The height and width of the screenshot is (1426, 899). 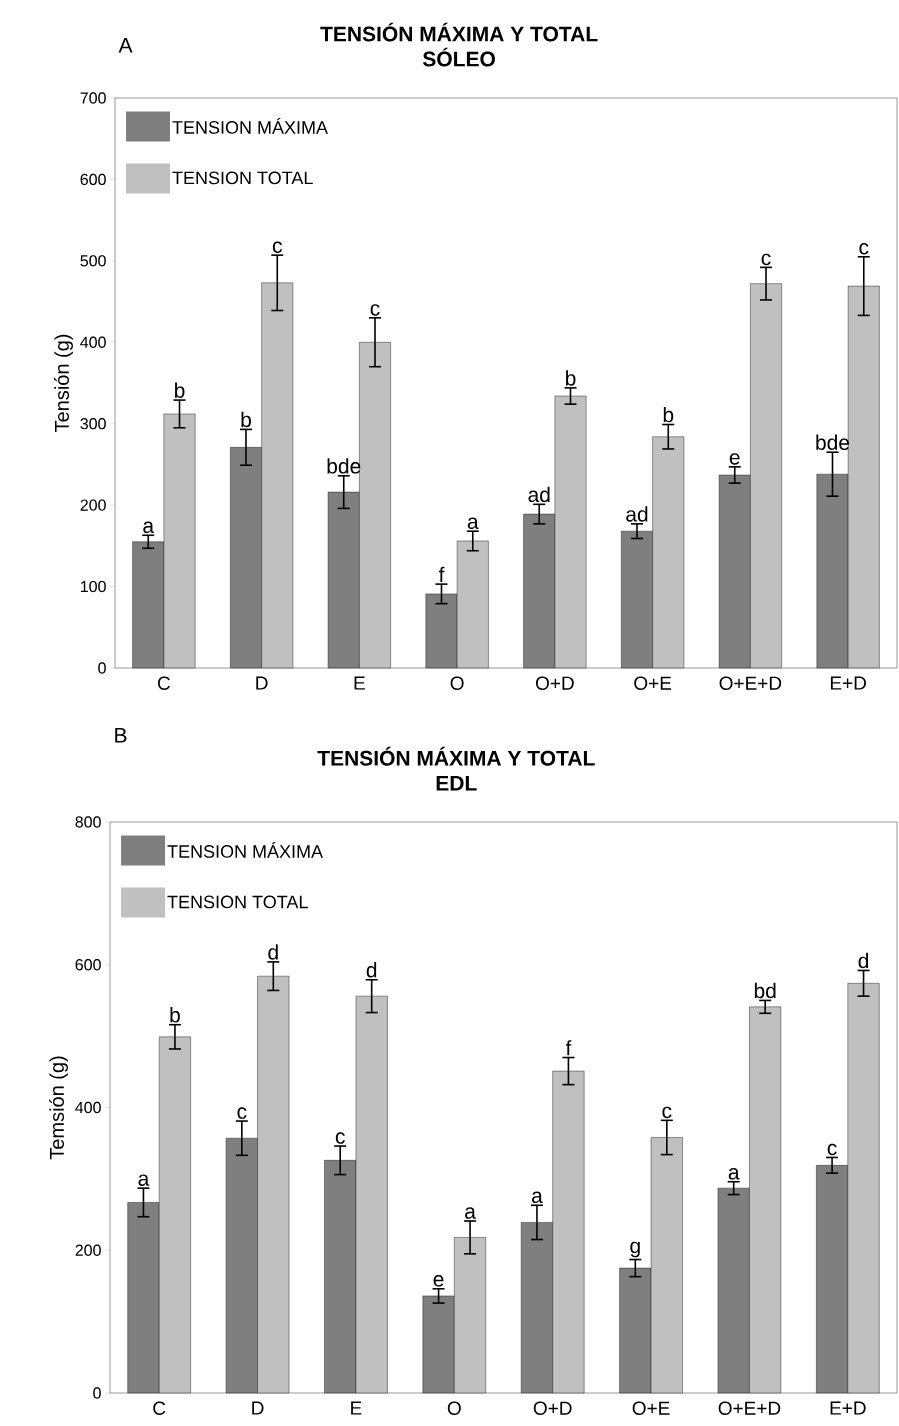 What do you see at coordinates (88, 822) in the screenshot?
I see `y-tick-label: 800` at bounding box center [88, 822].